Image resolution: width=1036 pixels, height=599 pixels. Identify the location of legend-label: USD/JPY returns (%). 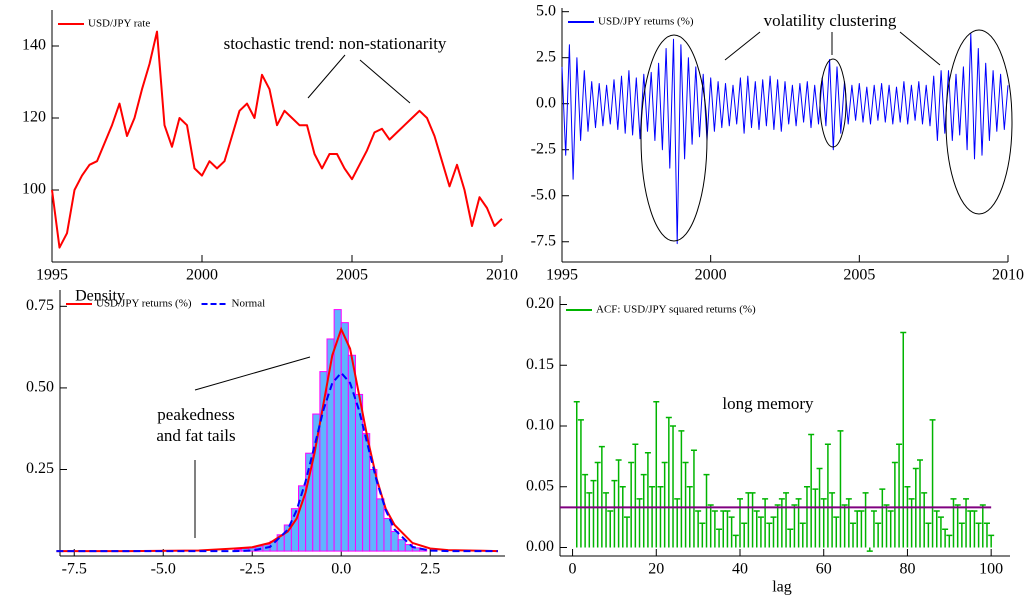
(646, 22).